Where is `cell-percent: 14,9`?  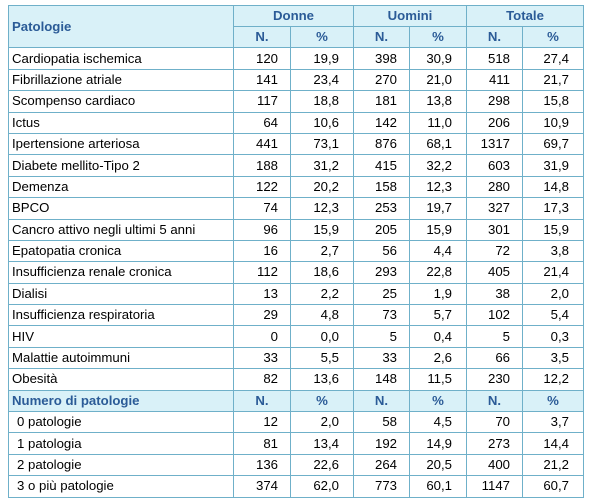 cell-percent: 14,9 is located at coordinates (438, 443).